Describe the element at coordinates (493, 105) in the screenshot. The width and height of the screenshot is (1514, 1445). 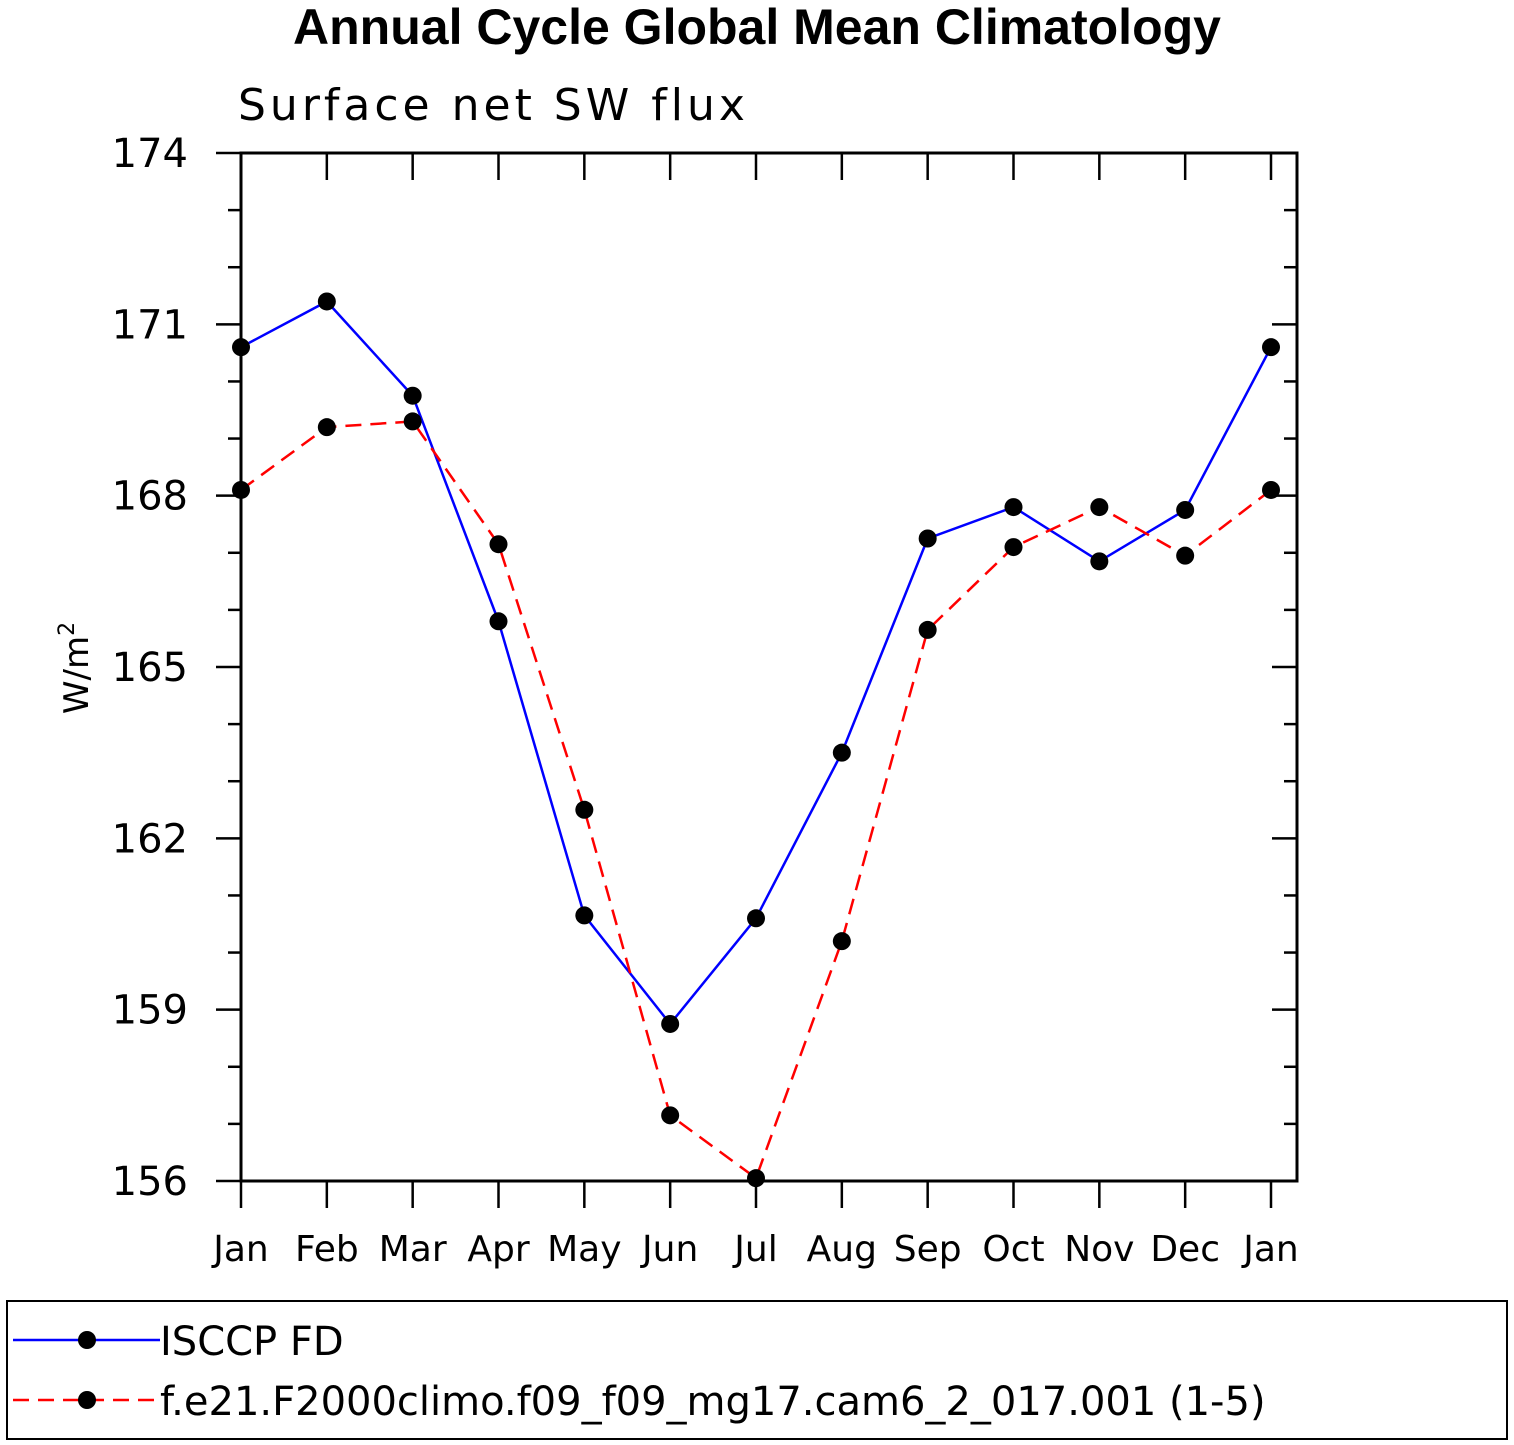
I see `chart-subtitle: Surface net SW flux` at that location.